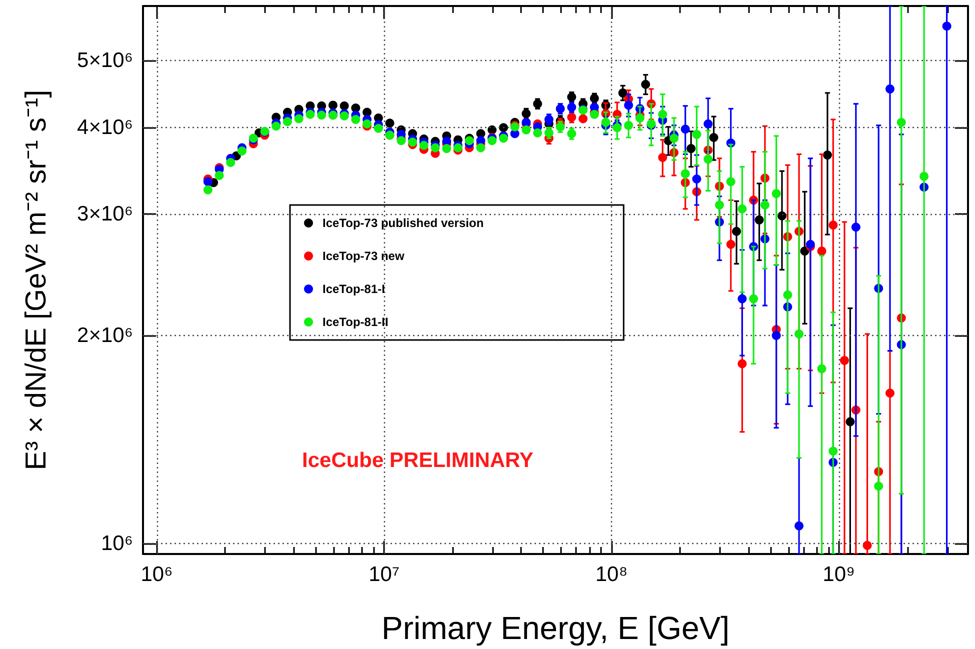 This screenshot has height=649, width=975. What do you see at coordinates (116, 543) in the screenshot?
I see `y-tick-label: 10⁶` at bounding box center [116, 543].